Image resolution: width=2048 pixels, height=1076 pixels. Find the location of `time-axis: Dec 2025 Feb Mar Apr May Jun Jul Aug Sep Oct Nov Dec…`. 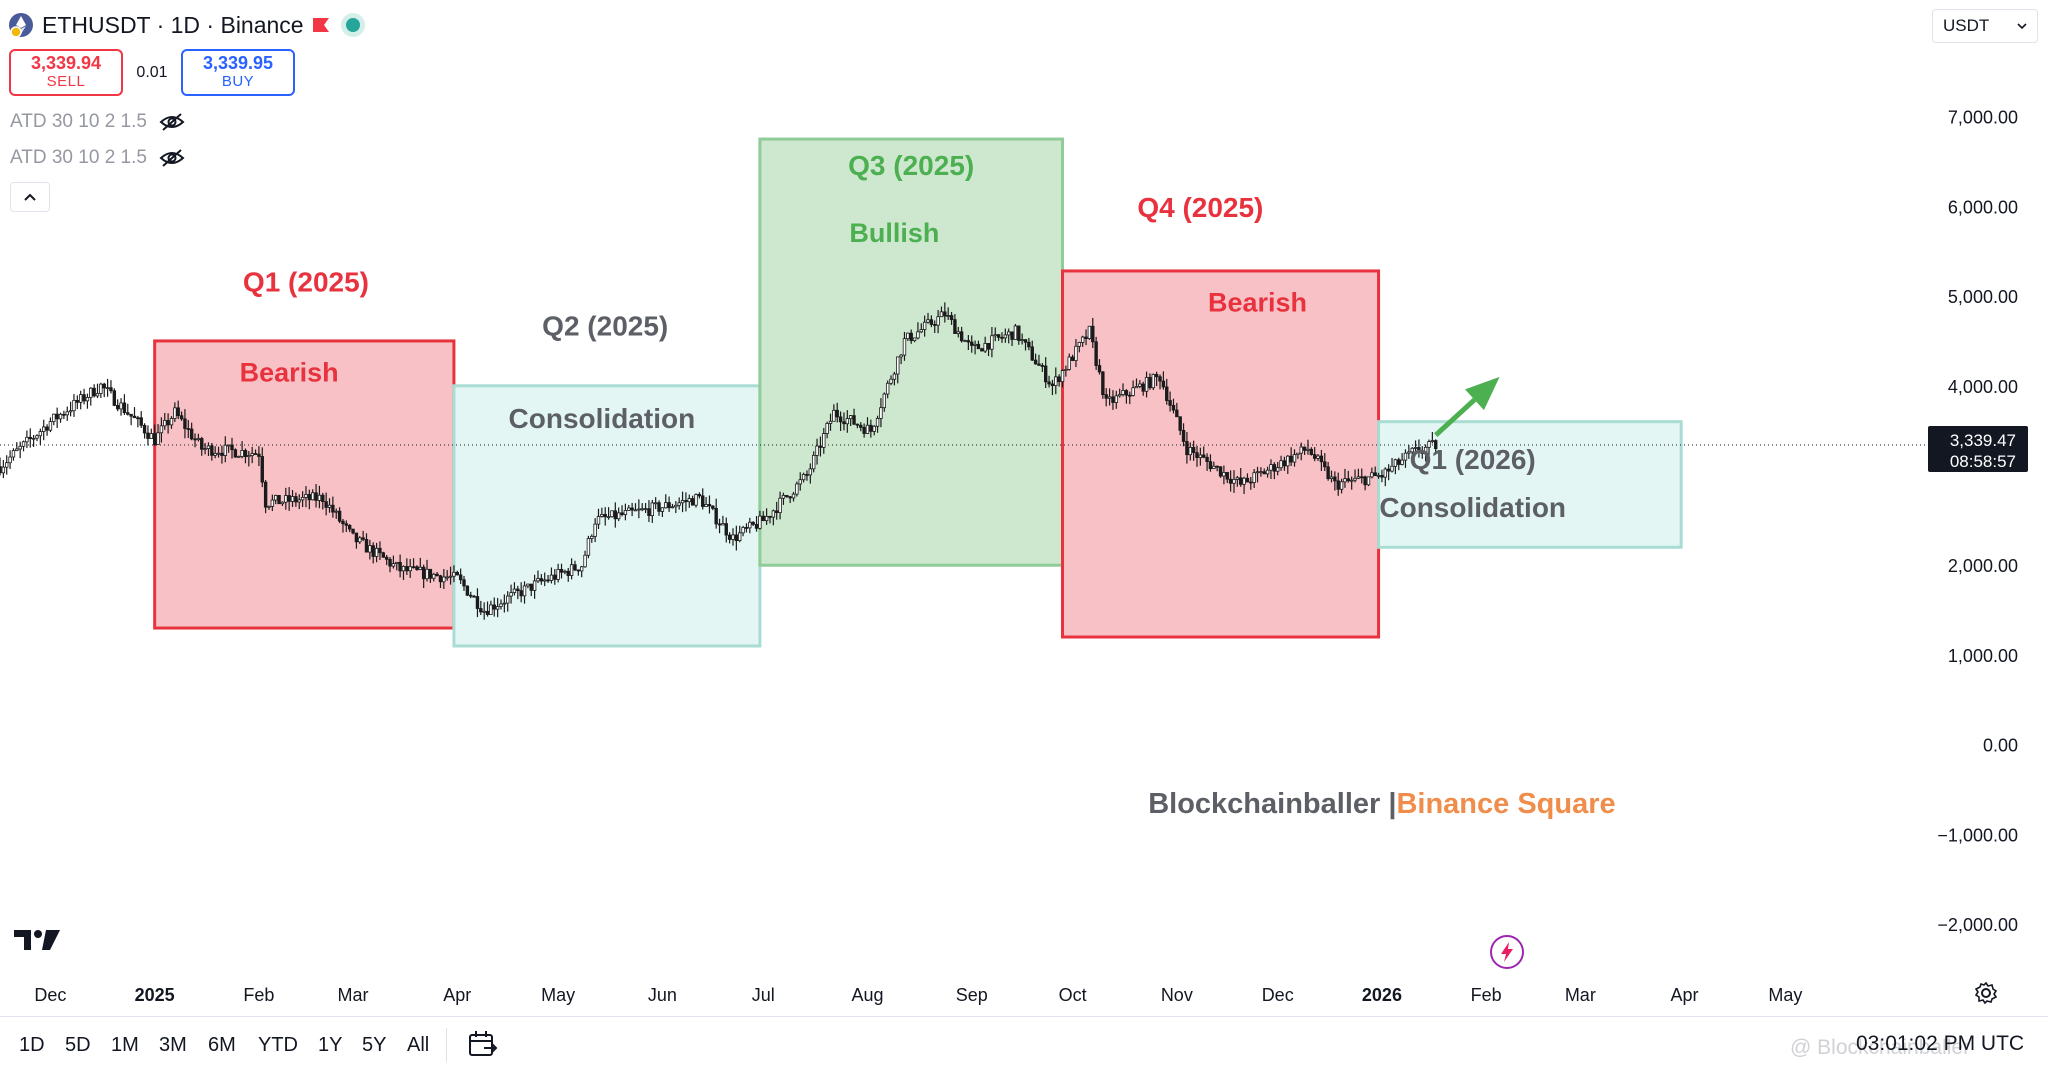

time-axis: Dec 2025 Feb Mar Apr May Jun Jul Aug Sep Oct Nov Dec… is located at coordinates (918, 995).